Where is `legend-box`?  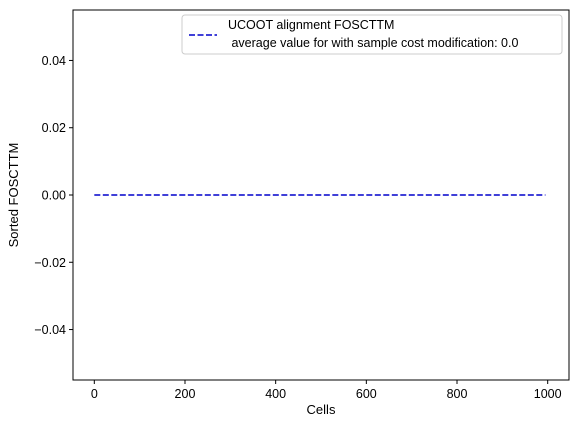 legend-box is located at coordinates (372, 34).